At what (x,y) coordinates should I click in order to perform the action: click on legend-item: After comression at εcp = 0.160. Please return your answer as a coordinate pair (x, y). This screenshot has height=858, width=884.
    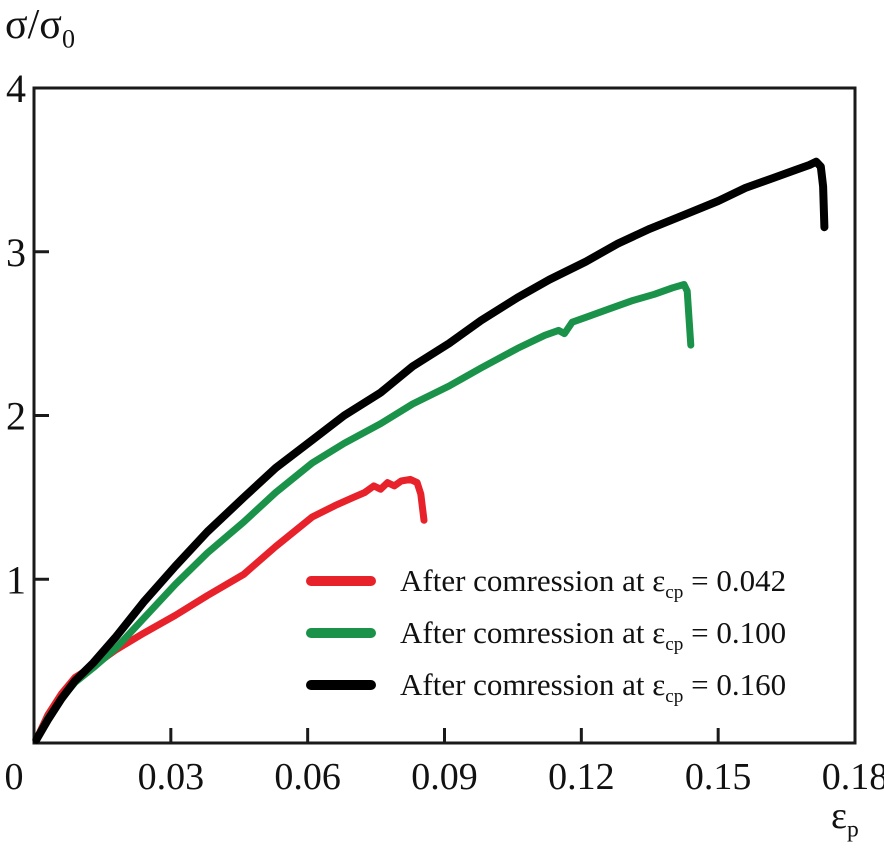
    Looking at the image, I should click on (546, 686).